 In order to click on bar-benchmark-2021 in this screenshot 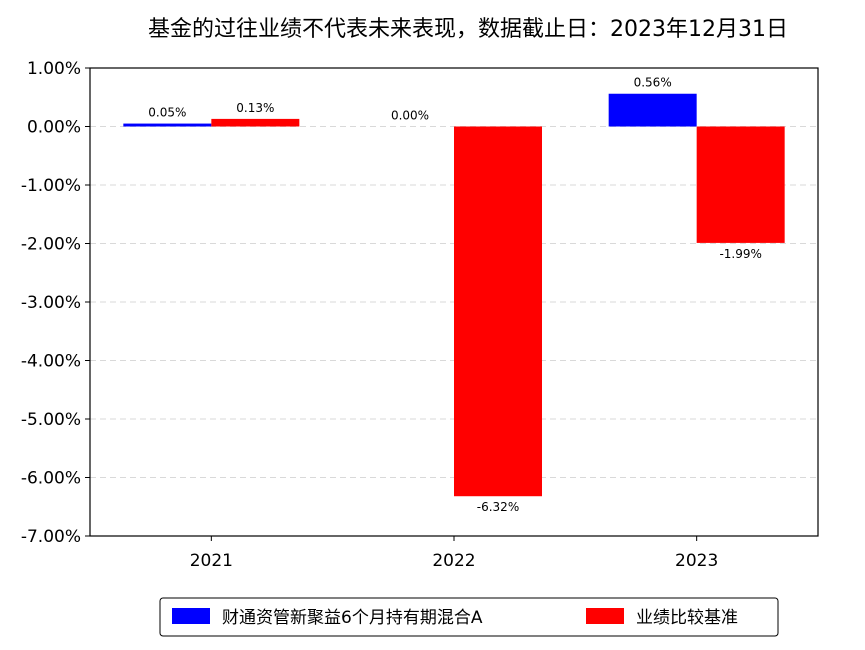, I will do `click(255, 122)`.